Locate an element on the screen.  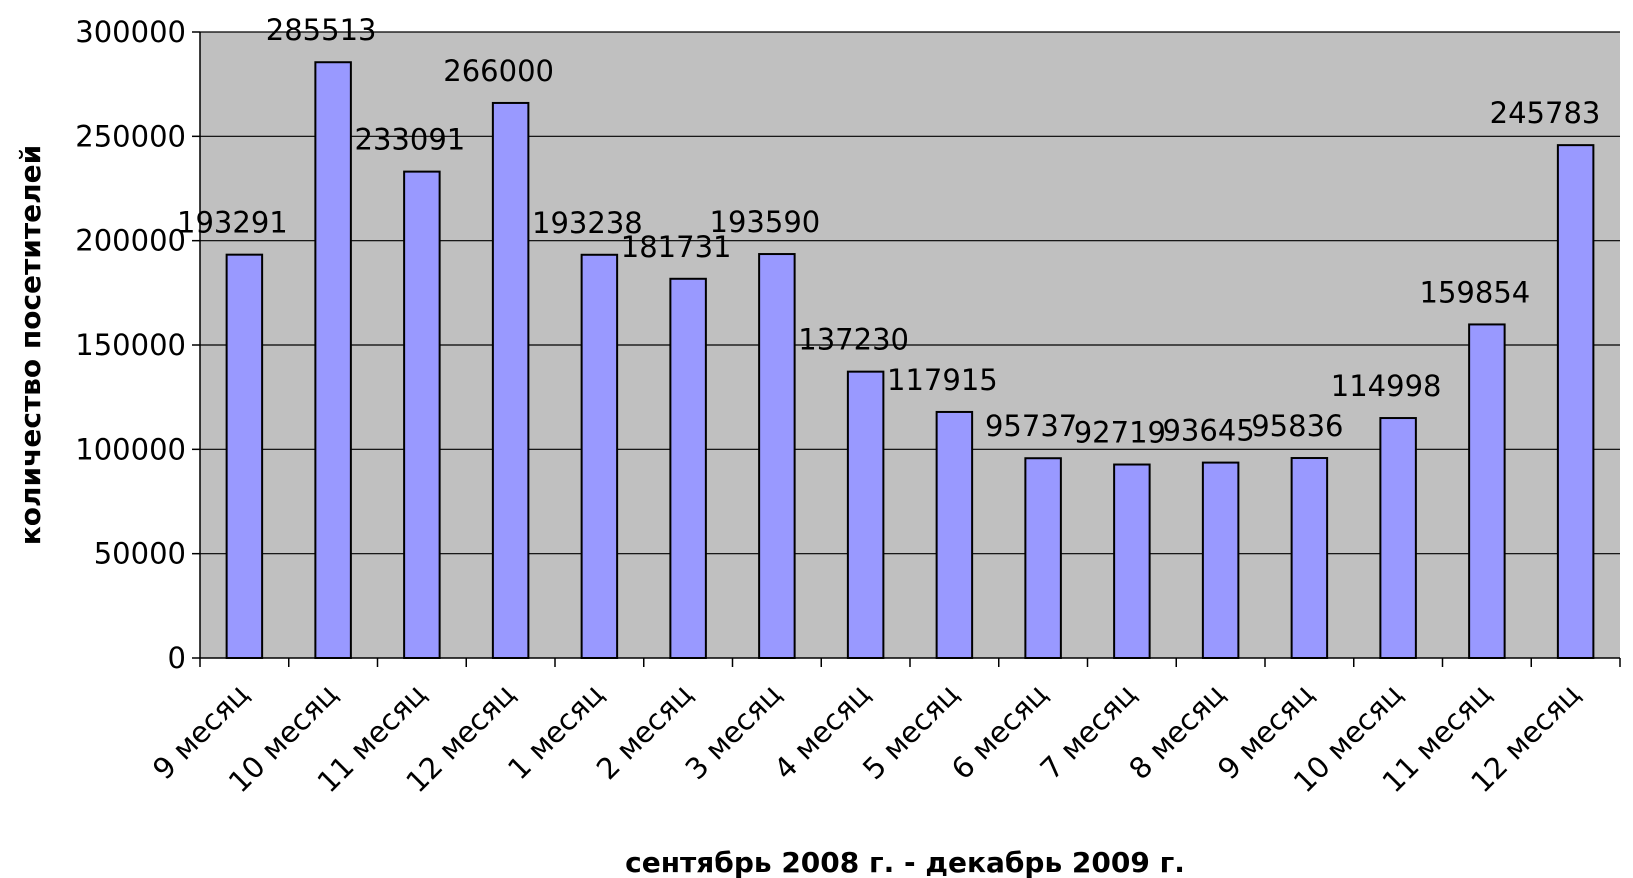
y-tick-label: 200000 is located at coordinates (130, 241).